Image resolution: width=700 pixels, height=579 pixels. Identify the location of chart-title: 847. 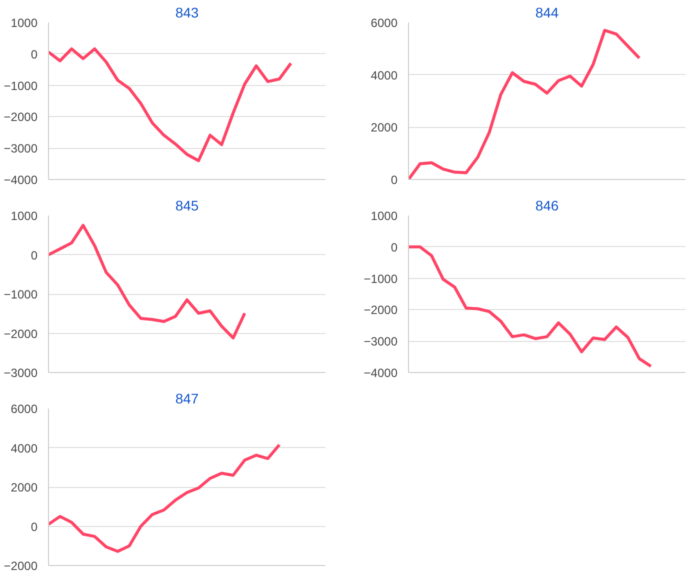
(187, 398).